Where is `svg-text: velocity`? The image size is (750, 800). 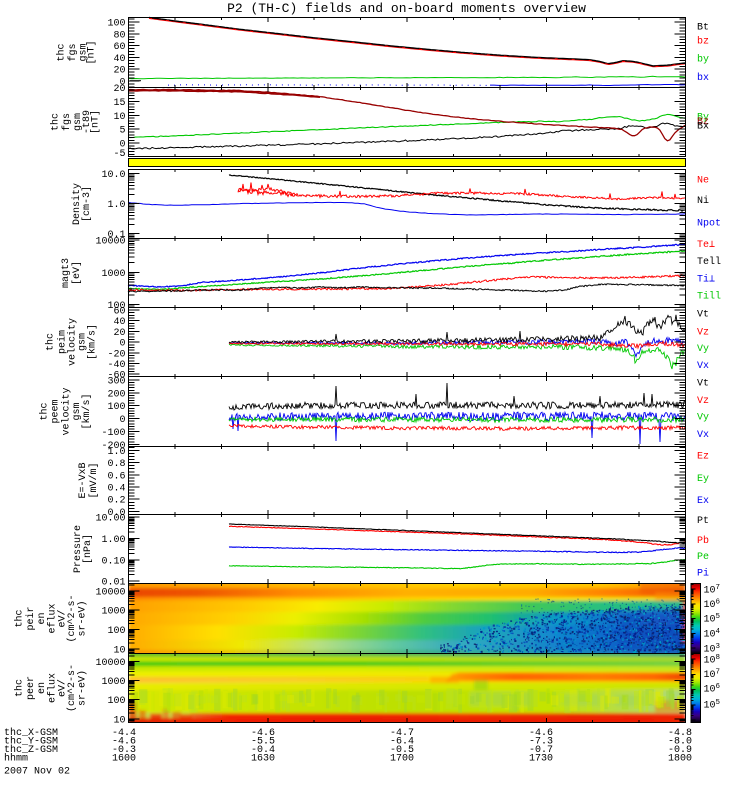 svg-text: velocity is located at coordinates (67, 411).